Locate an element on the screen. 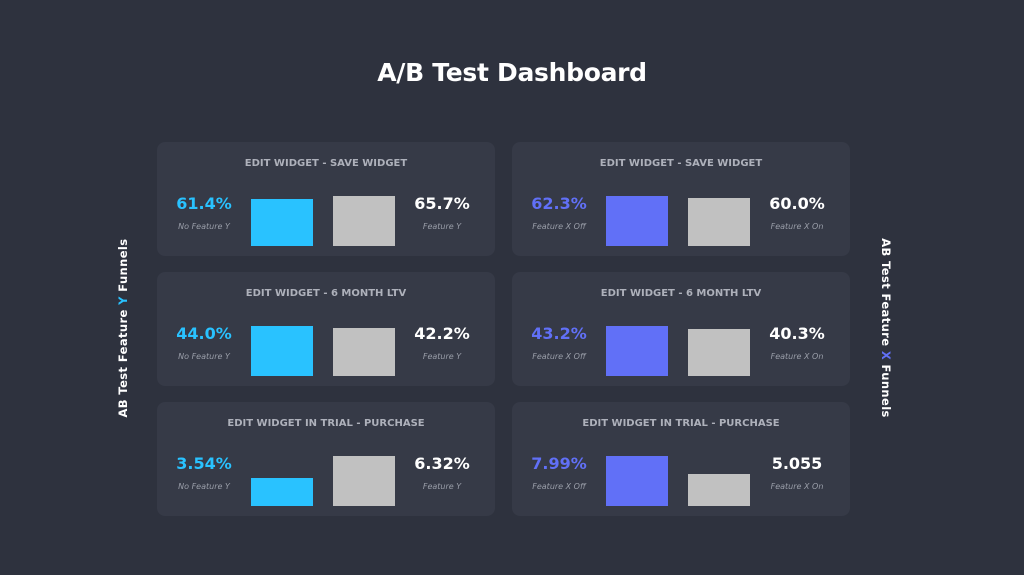 The height and width of the screenshot is (575, 1024). value-label-control: 62.3% is located at coordinates (559, 203).